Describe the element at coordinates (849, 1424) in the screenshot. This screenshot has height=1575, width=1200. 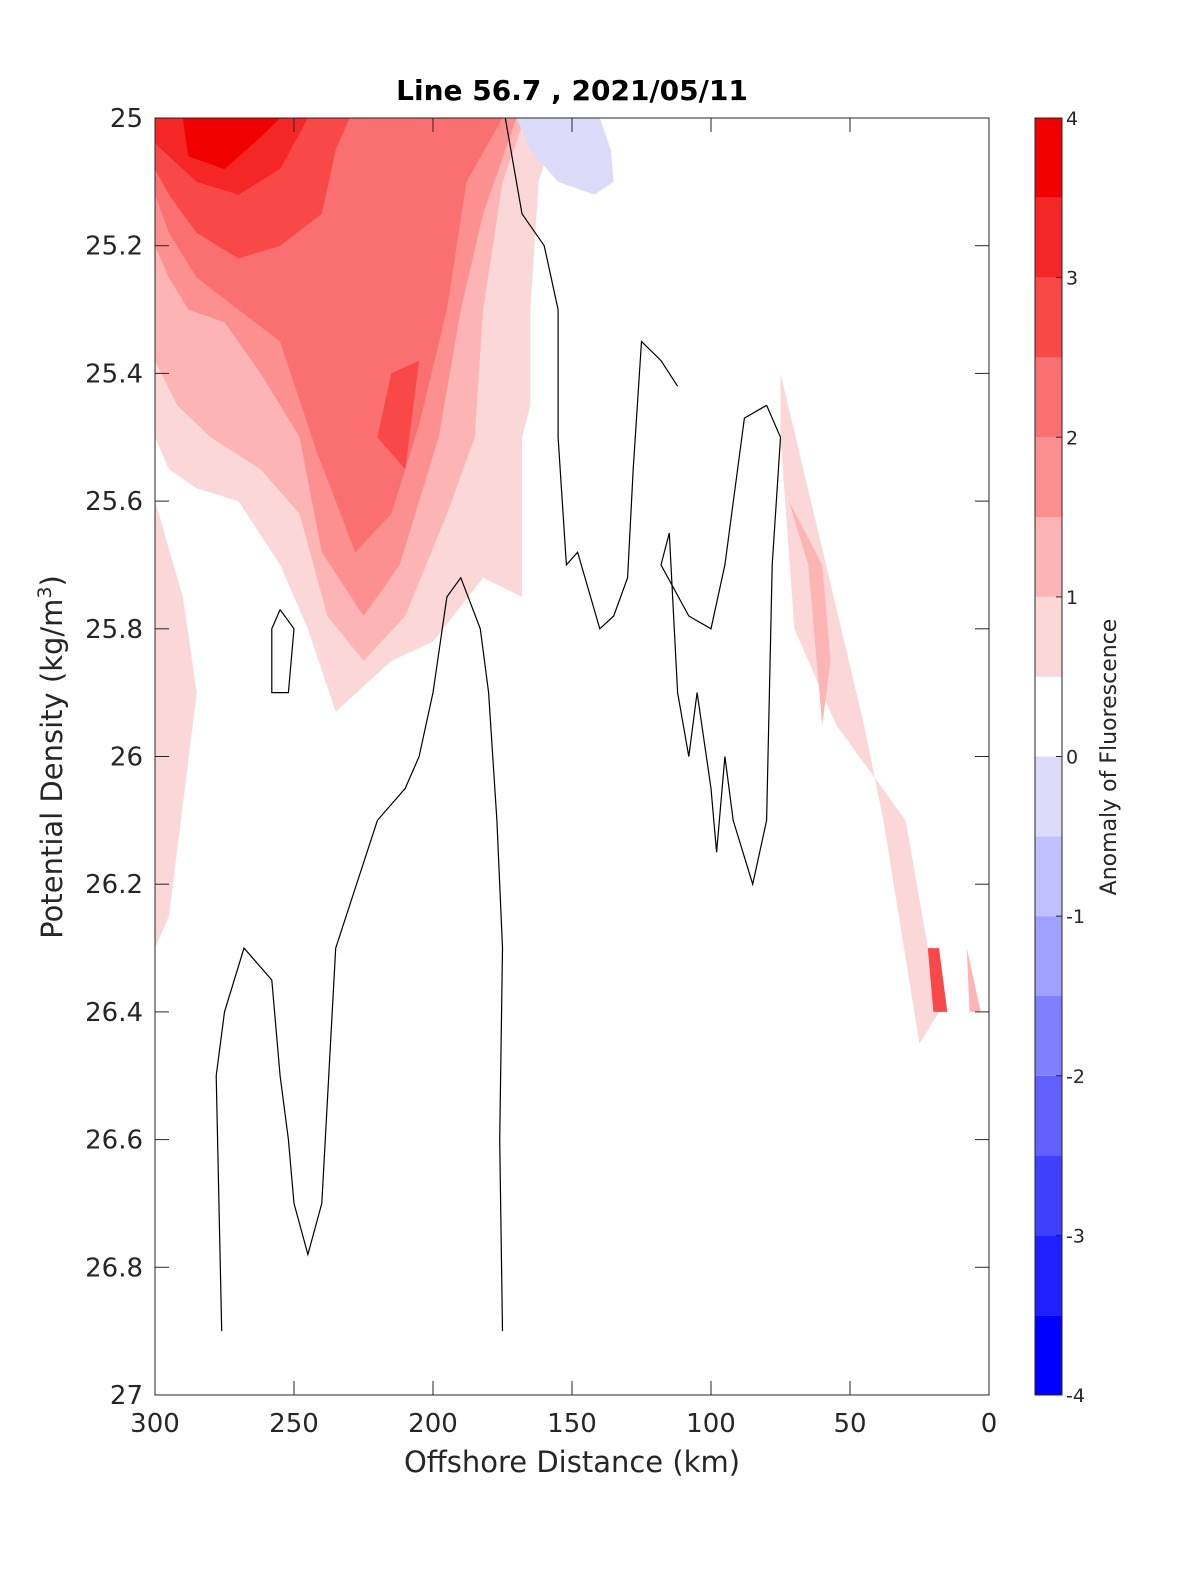
I see `x-tick-label: 50` at that location.